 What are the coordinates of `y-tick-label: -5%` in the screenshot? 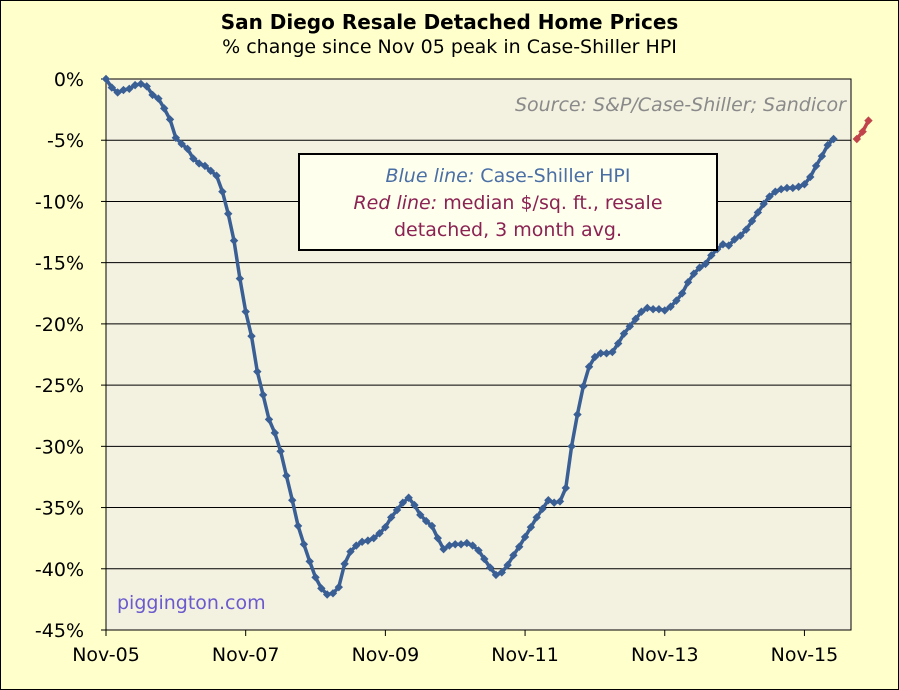 It's located at (65, 141).